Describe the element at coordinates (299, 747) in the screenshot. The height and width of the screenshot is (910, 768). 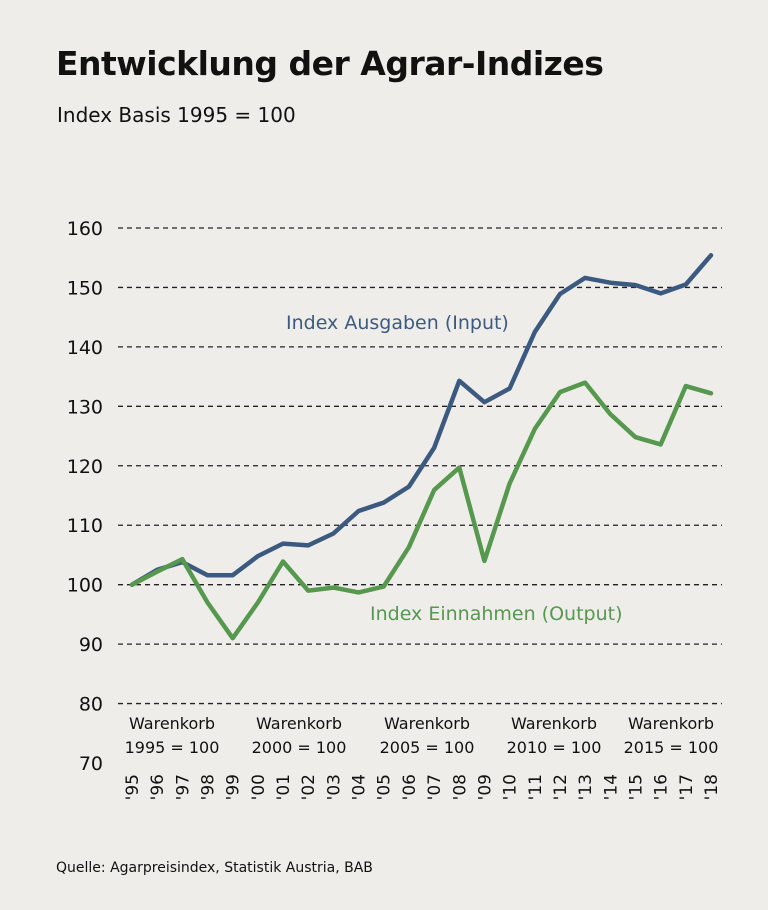
I see `warenkorb-basis: 2000 = 100` at that location.